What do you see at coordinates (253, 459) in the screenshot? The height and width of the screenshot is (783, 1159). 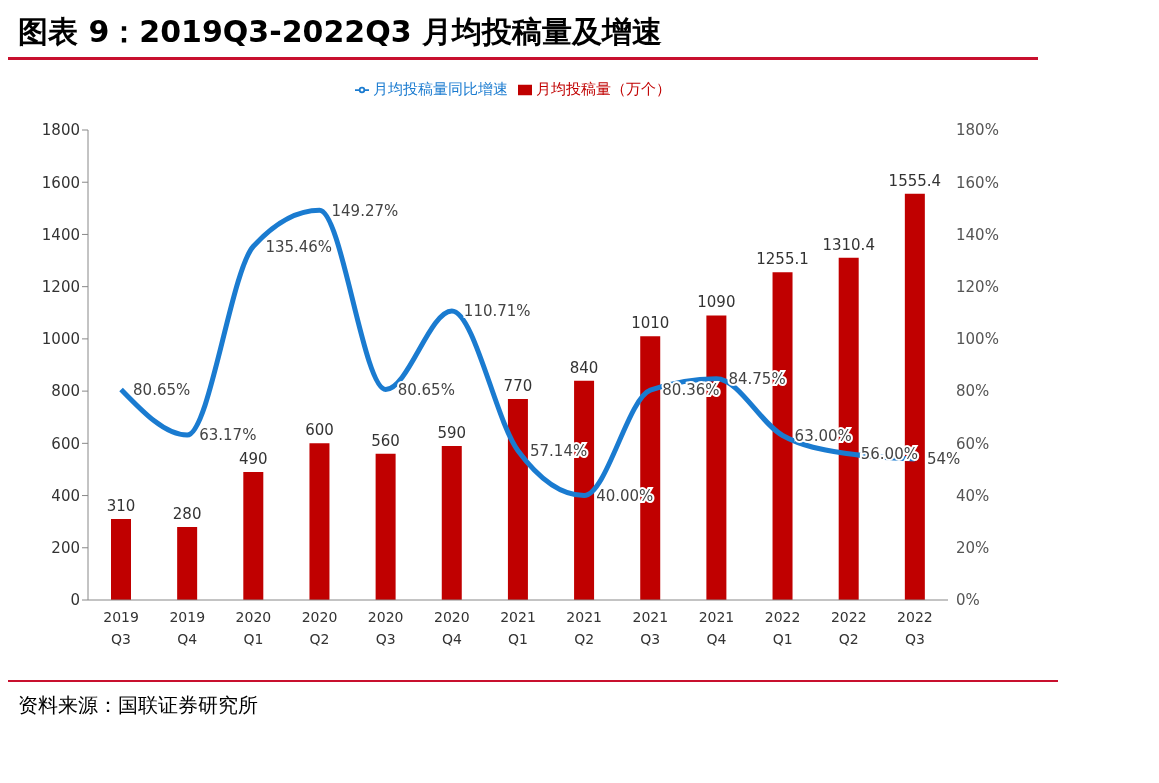 I see `data-label: 490` at bounding box center [253, 459].